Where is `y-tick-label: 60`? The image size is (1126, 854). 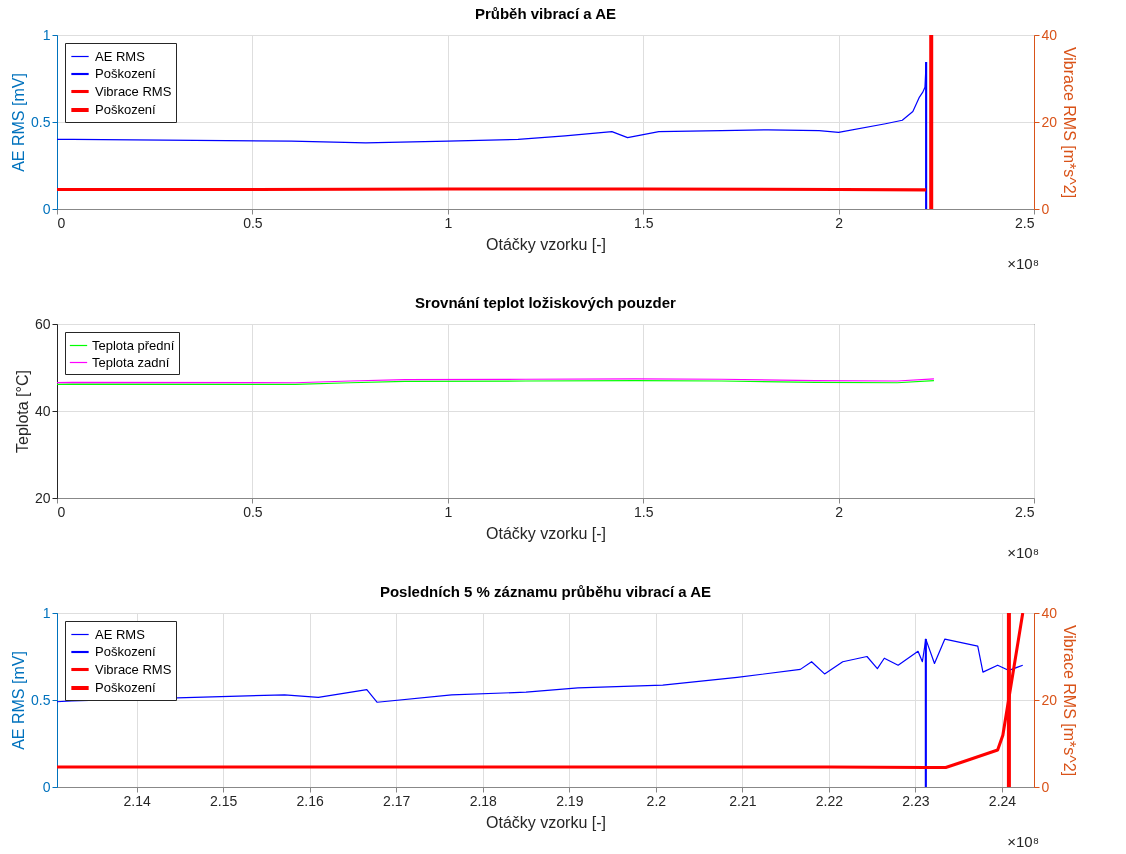
y-tick-label: 60 is located at coordinates (42, 323).